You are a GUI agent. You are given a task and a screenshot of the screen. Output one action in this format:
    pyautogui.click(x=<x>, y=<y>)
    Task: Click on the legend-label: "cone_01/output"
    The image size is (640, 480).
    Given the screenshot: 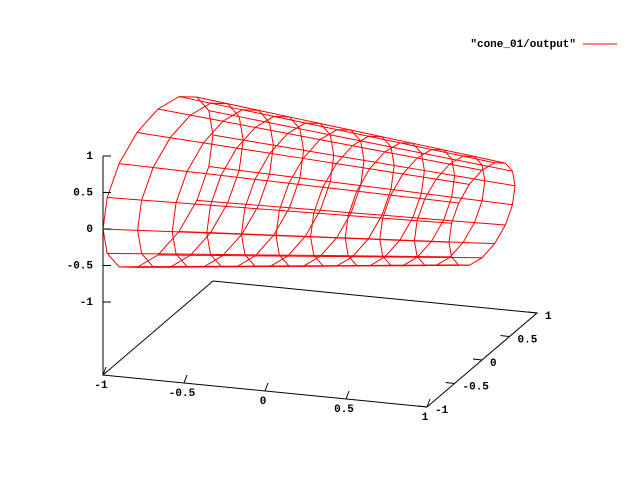 What is the action you would take?
    pyautogui.click(x=523, y=45)
    